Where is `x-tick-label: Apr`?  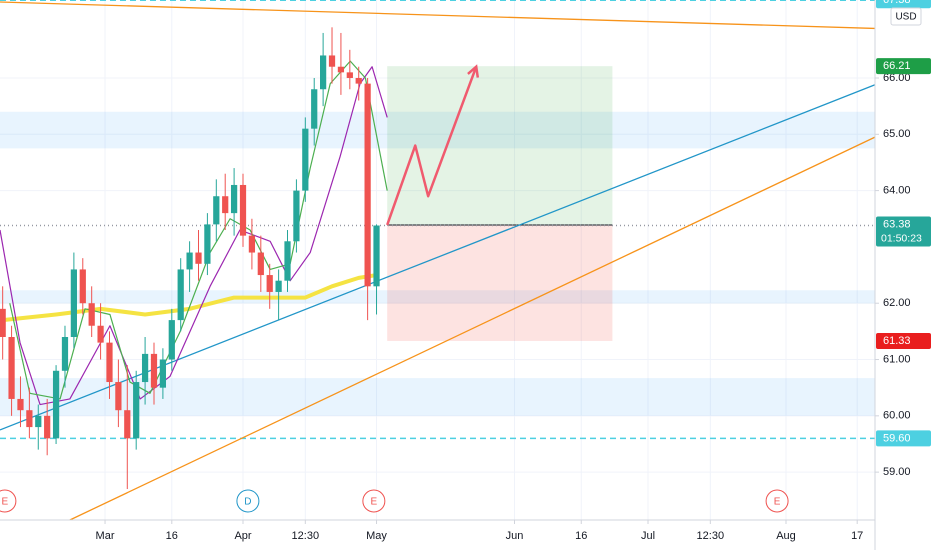
x-tick-label: Apr is located at coordinates (242, 536).